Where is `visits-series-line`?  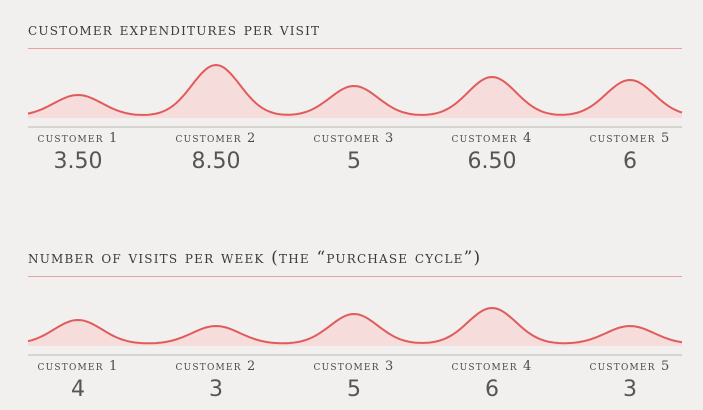 visits-series-line is located at coordinates (355, 326).